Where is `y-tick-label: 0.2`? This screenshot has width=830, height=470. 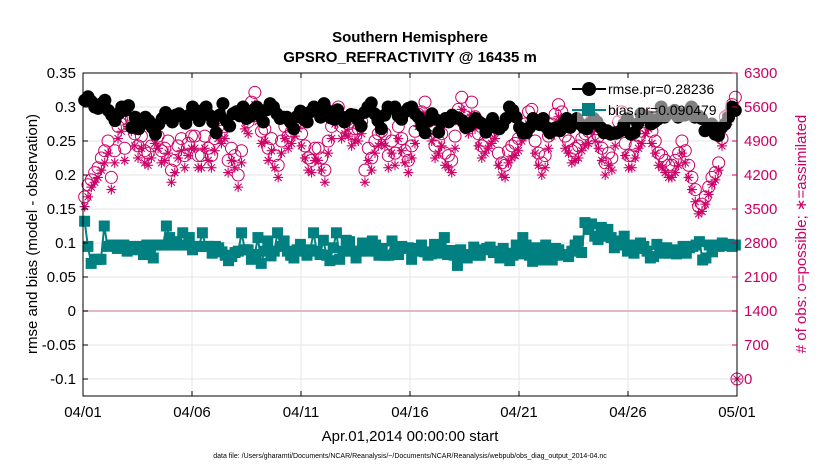
y-tick-label: 0.2 is located at coordinates (65, 175).